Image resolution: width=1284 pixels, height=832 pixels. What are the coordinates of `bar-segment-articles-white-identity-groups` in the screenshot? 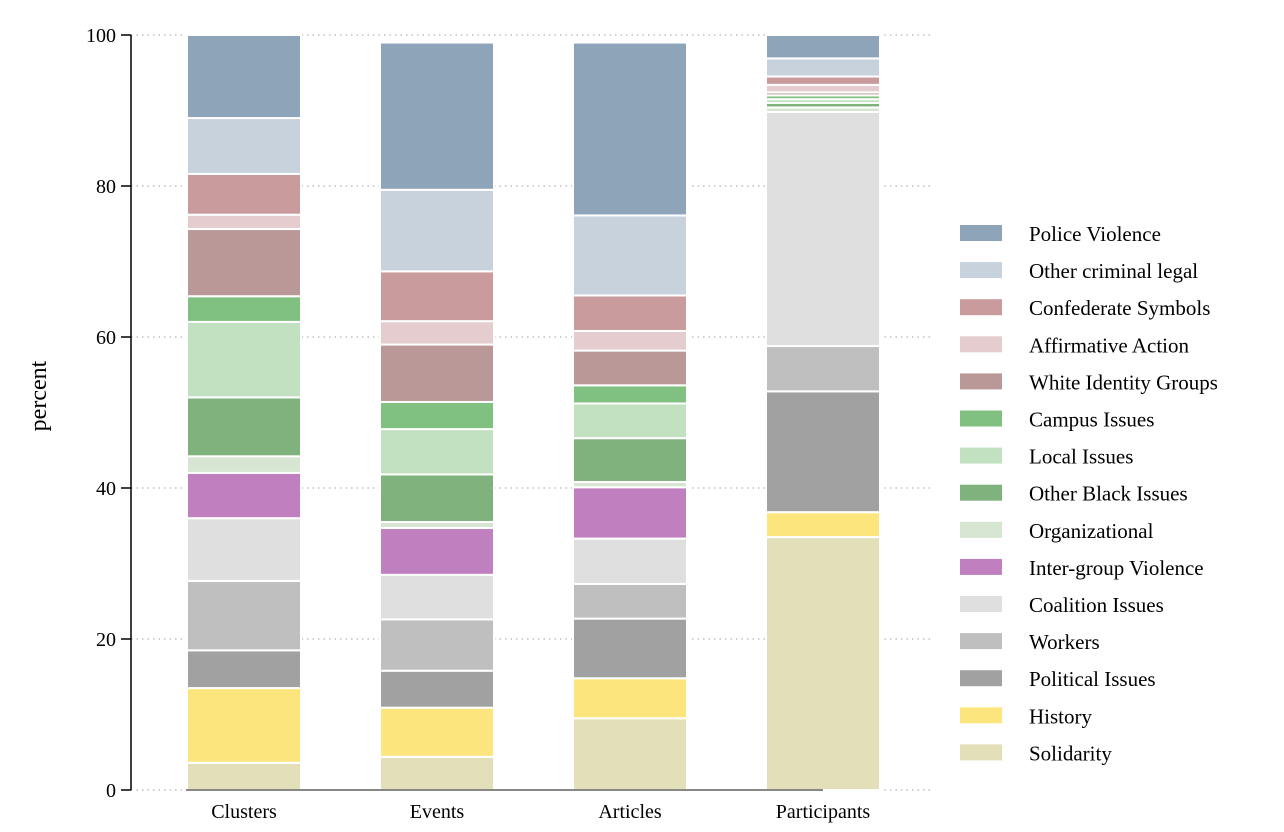 It's located at (630, 368).